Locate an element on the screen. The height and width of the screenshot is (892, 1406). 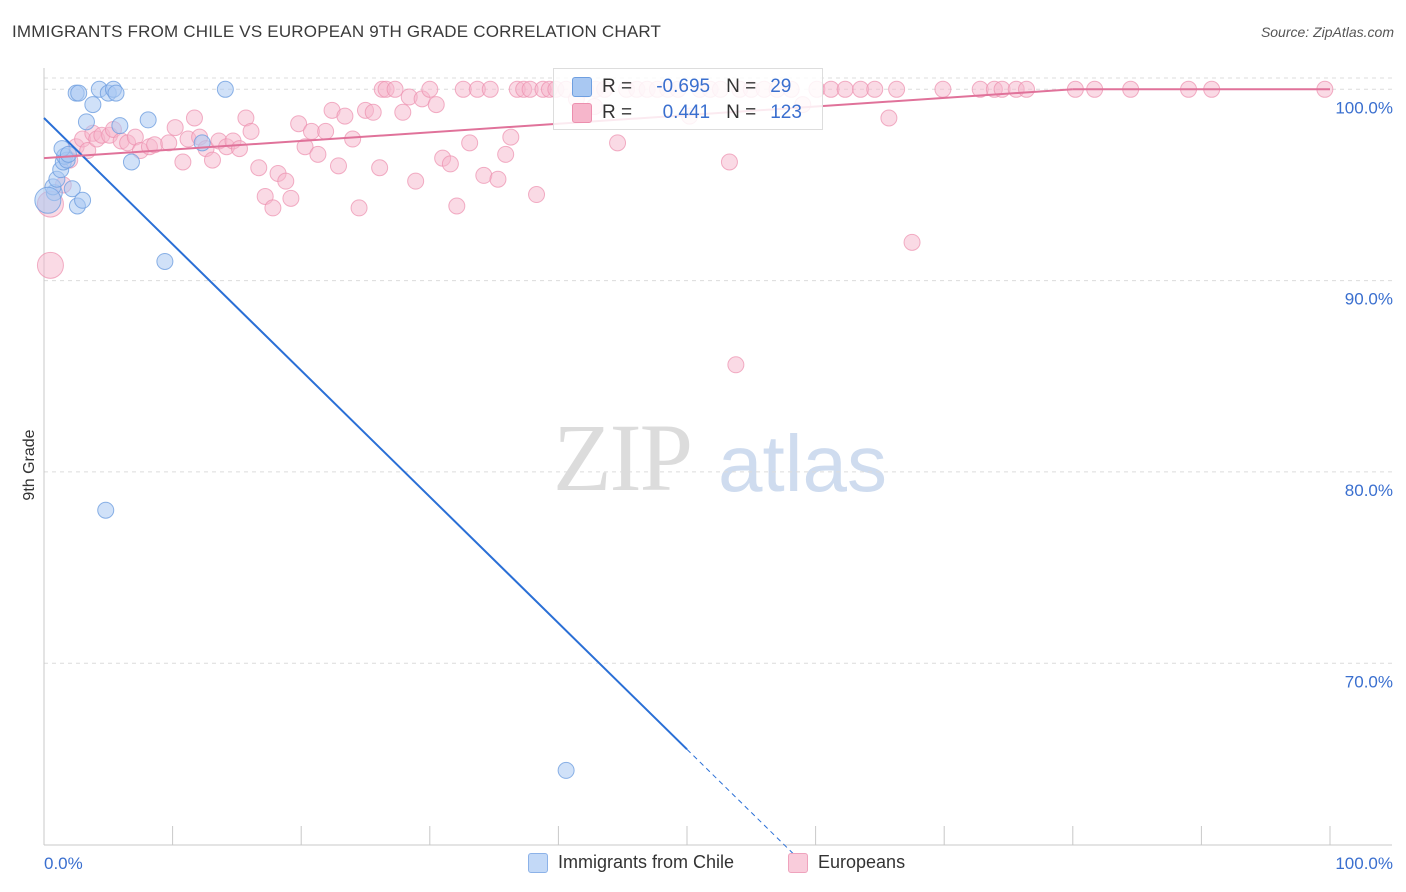
europeans-legend-swatch is located at coordinates (798, 862).